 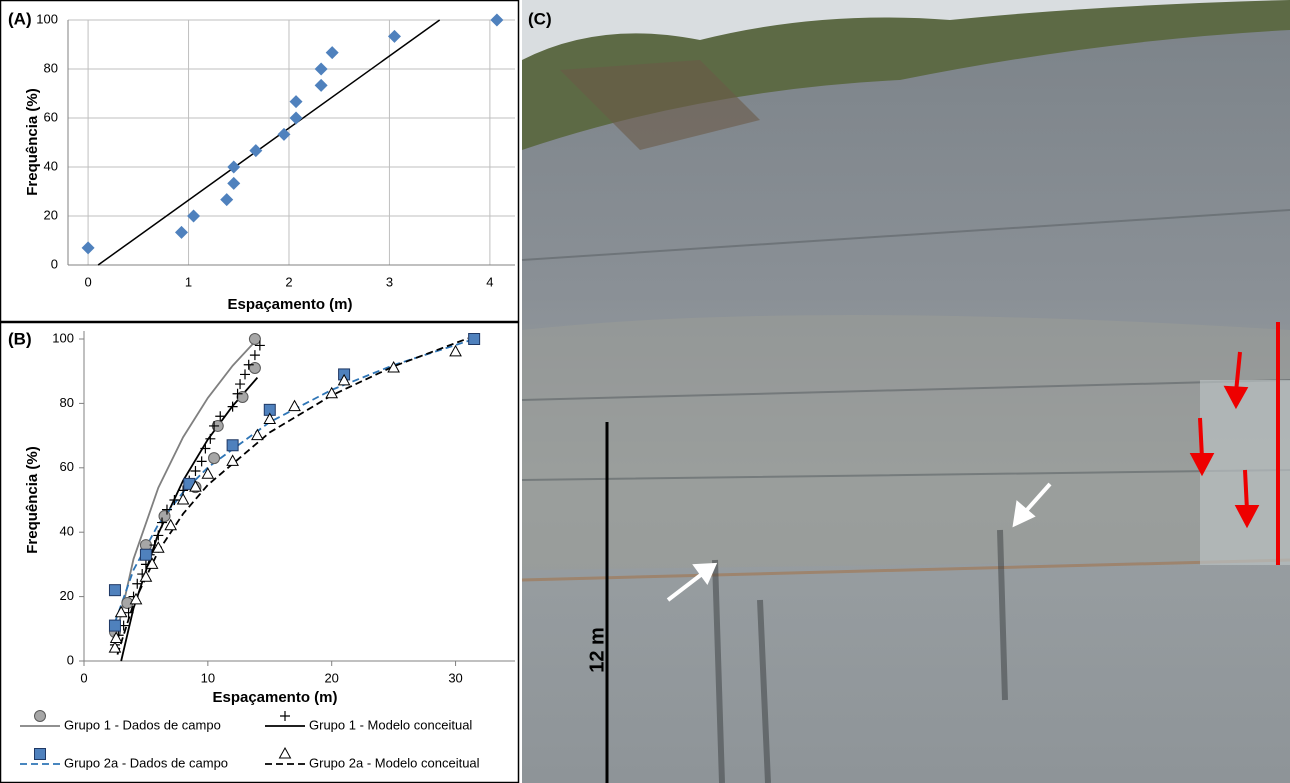 I want to click on panel-label: (A), so click(x=20, y=18).